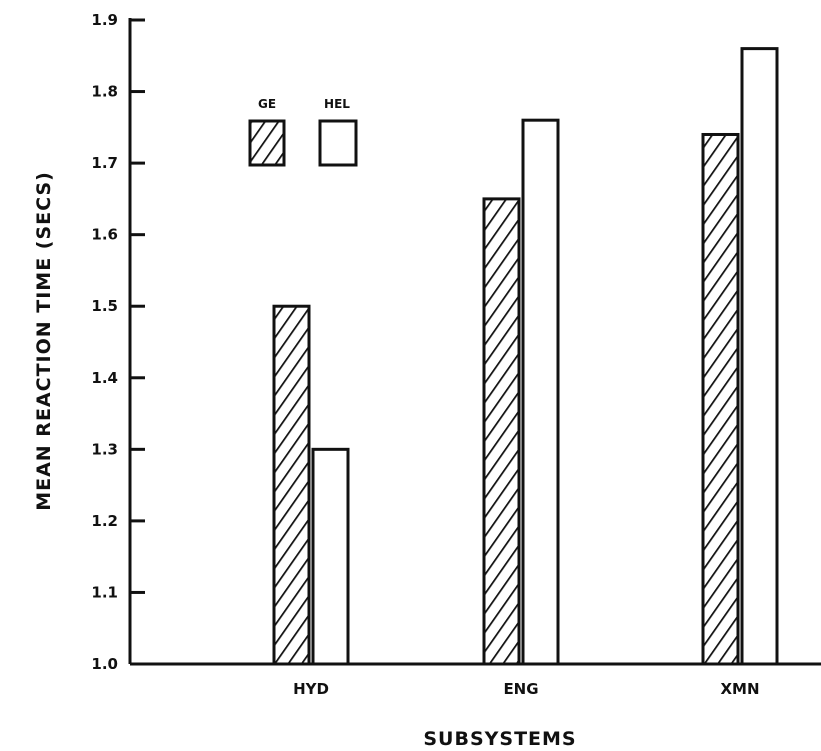 This screenshot has width=821, height=751. What do you see at coordinates (759, 356) in the screenshot?
I see `bar-xmn-hel` at bounding box center [759, 356].